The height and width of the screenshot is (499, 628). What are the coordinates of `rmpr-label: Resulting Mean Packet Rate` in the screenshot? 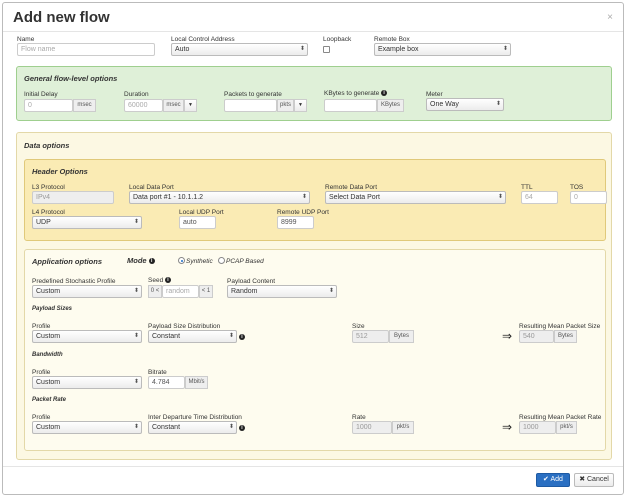 It's located at (560, 417).